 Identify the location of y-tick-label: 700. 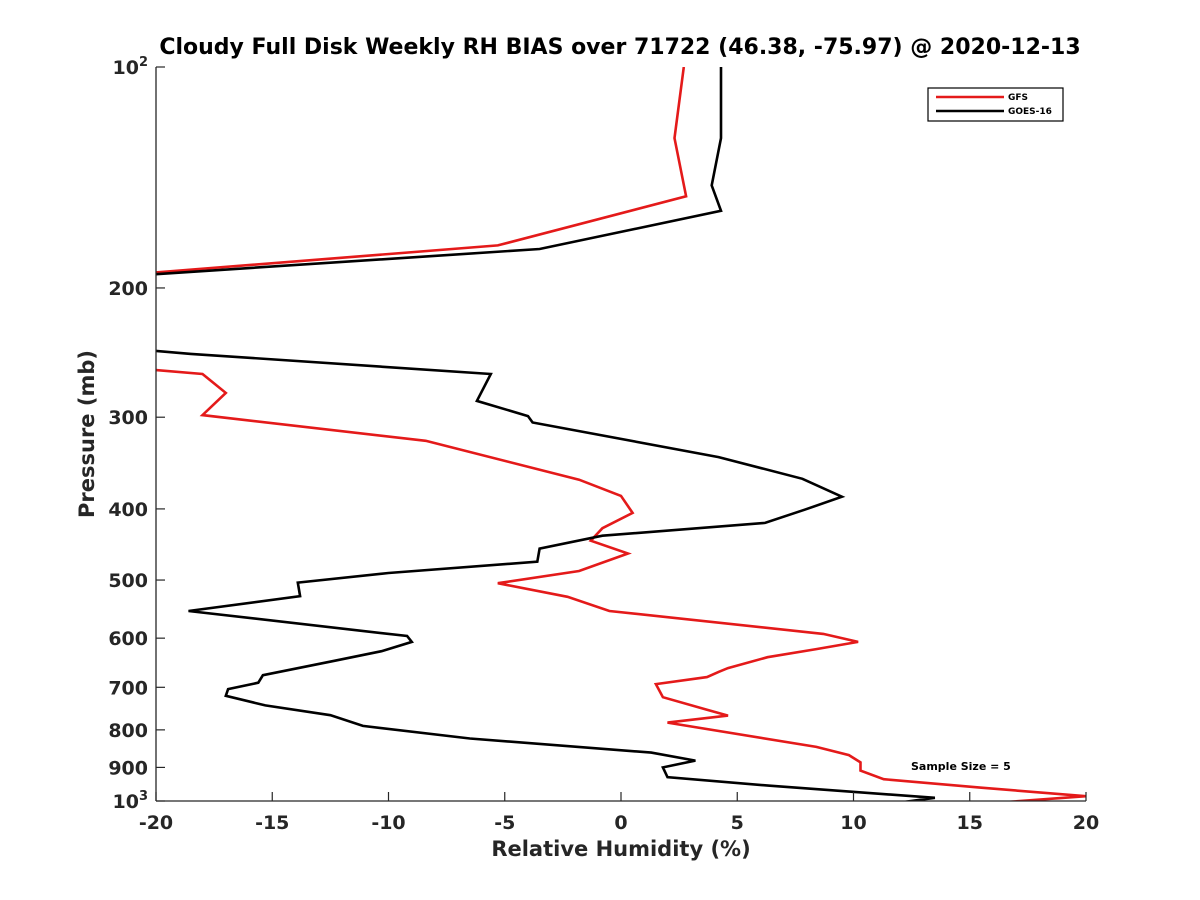
(128, 688).